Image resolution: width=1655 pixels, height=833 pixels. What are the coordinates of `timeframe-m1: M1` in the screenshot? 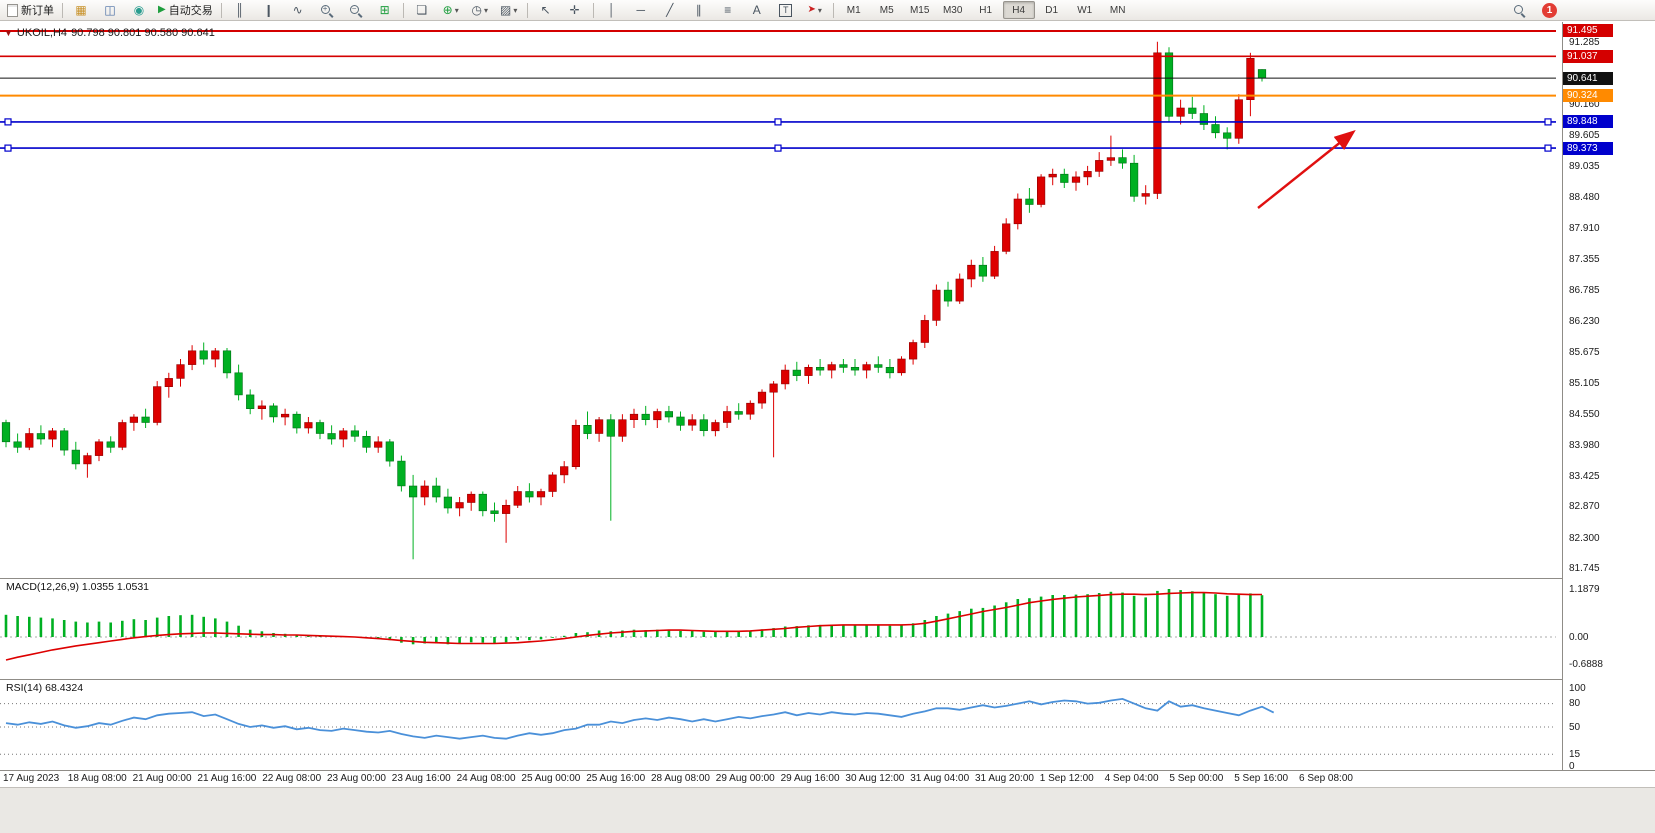 It's located at (853, 10).